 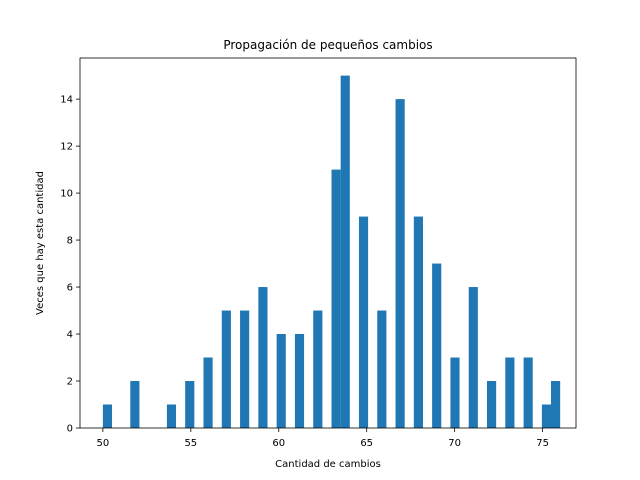 I want to click on y-tick-label-3: 6, so click(x=70, y=288).